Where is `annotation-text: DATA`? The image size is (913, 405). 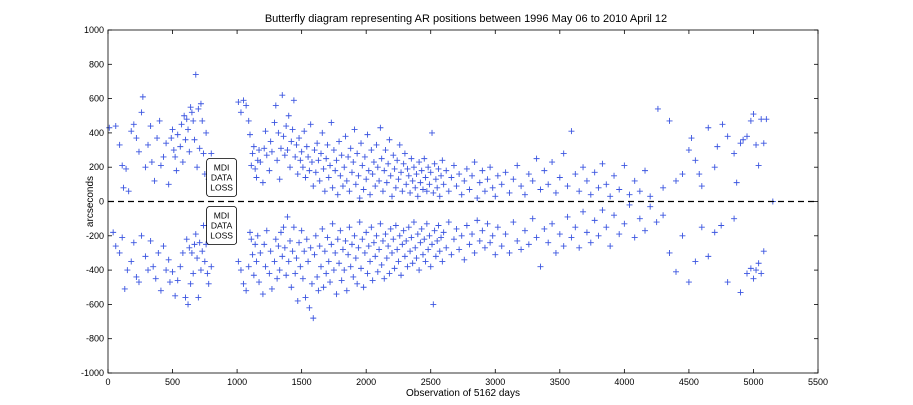 annotation-text: DATA is located at coordinates (222, 177).